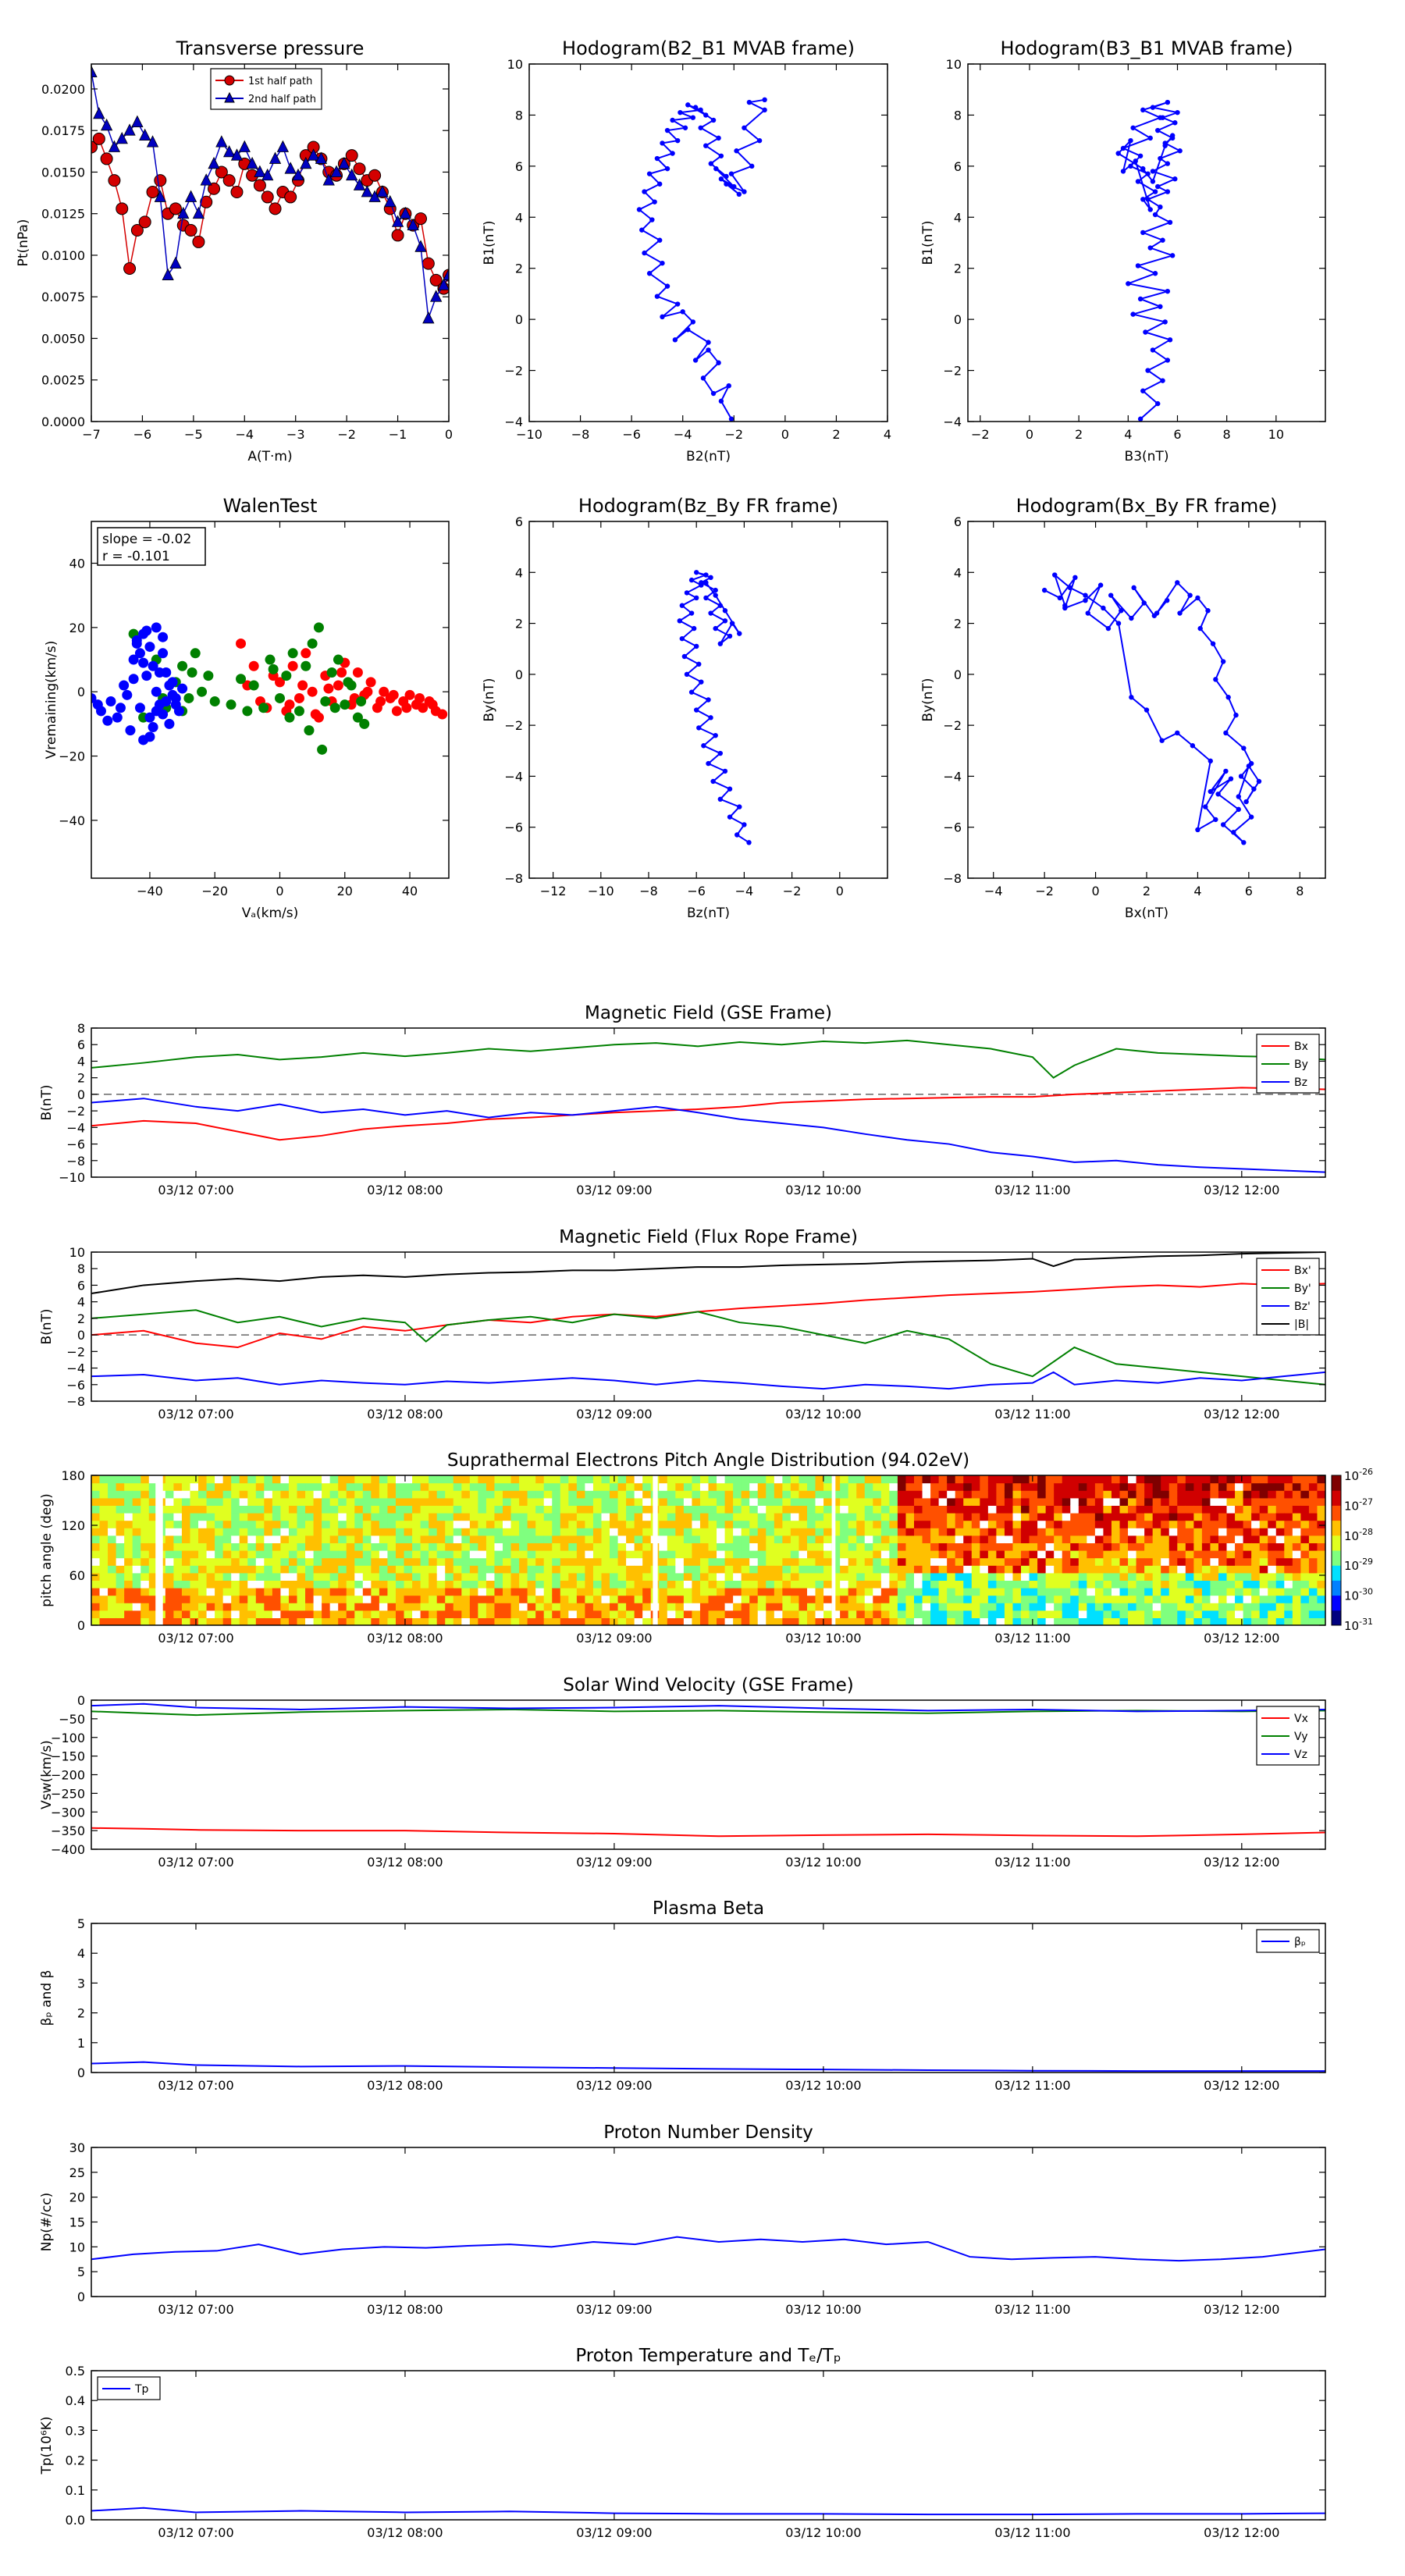  I want to click on y-tick-label: 2, so click(81, 2013).